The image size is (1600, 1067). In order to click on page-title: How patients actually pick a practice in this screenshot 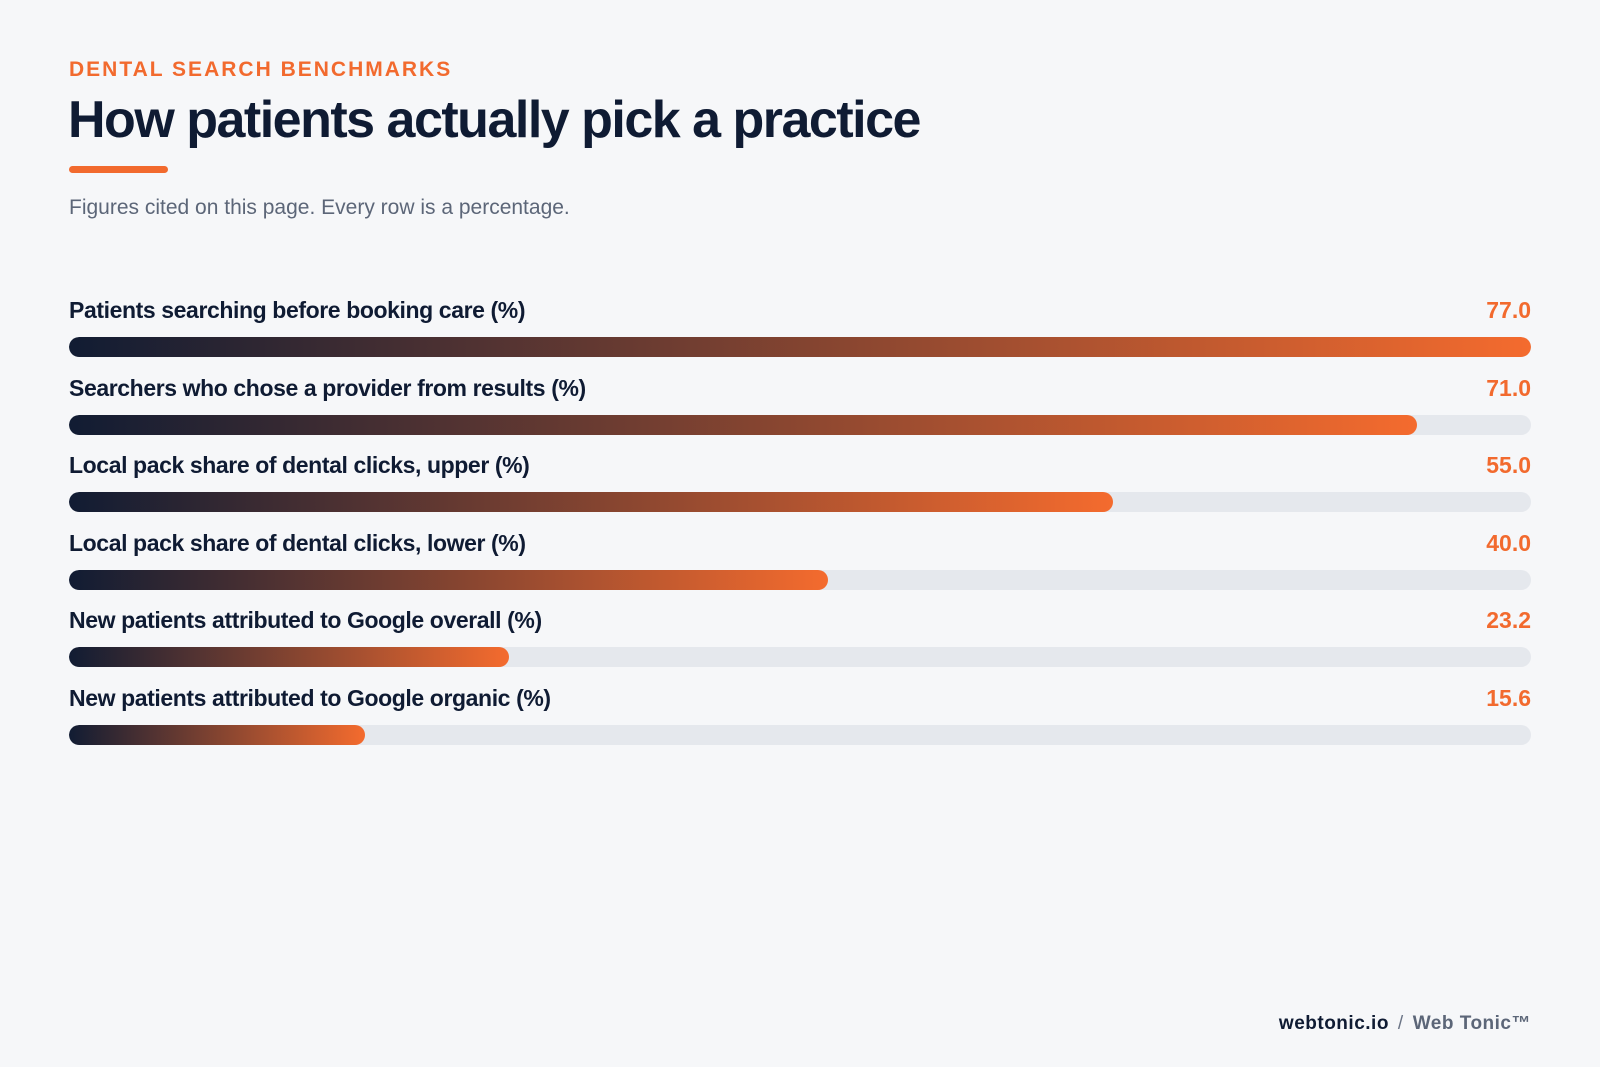, I will do `click(494, 120)`.